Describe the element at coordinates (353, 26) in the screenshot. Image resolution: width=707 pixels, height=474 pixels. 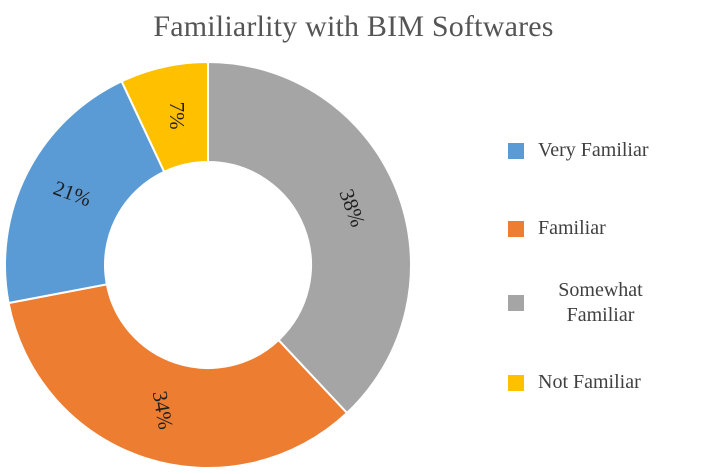
I see `chart-title: Familiarlity with BIM Softwares` at that location.